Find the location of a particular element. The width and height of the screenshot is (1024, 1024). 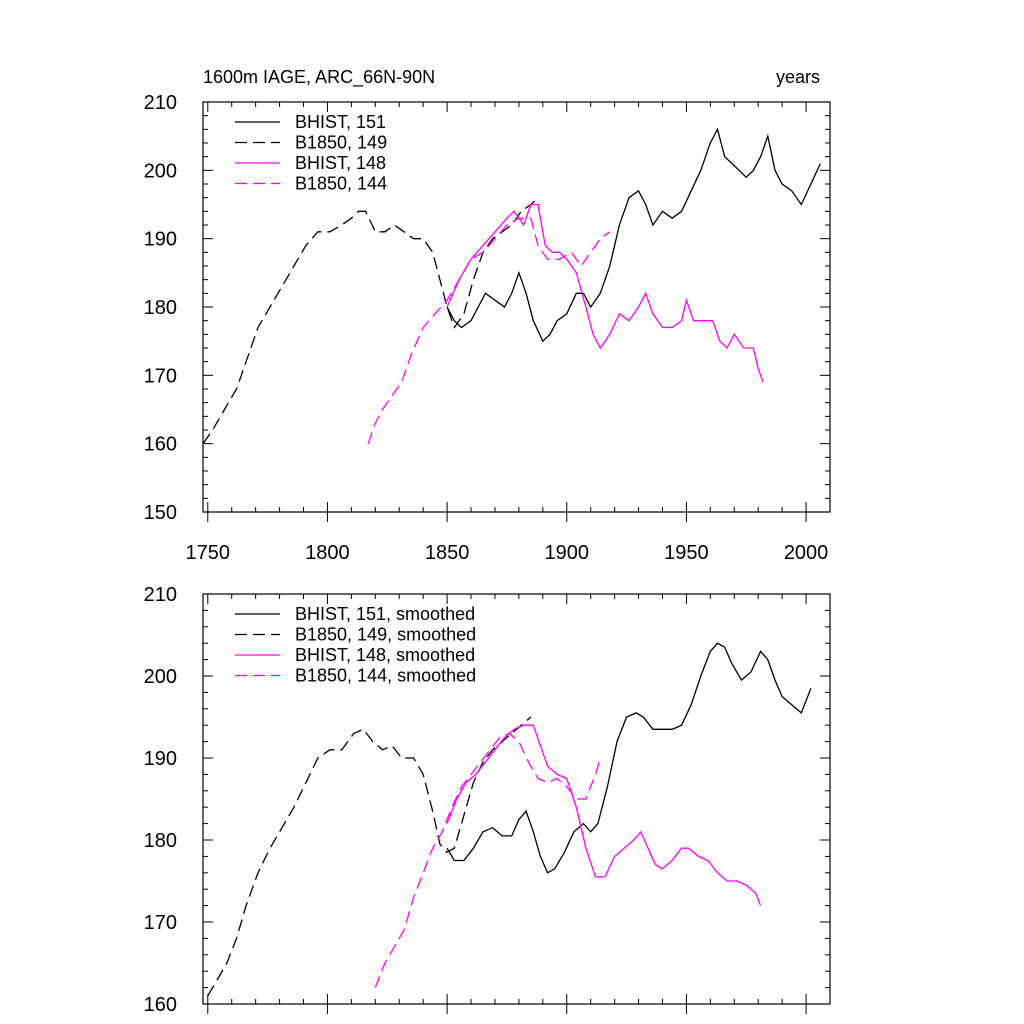

x-tick-label: 2000 is located at coordinates (806, 553).